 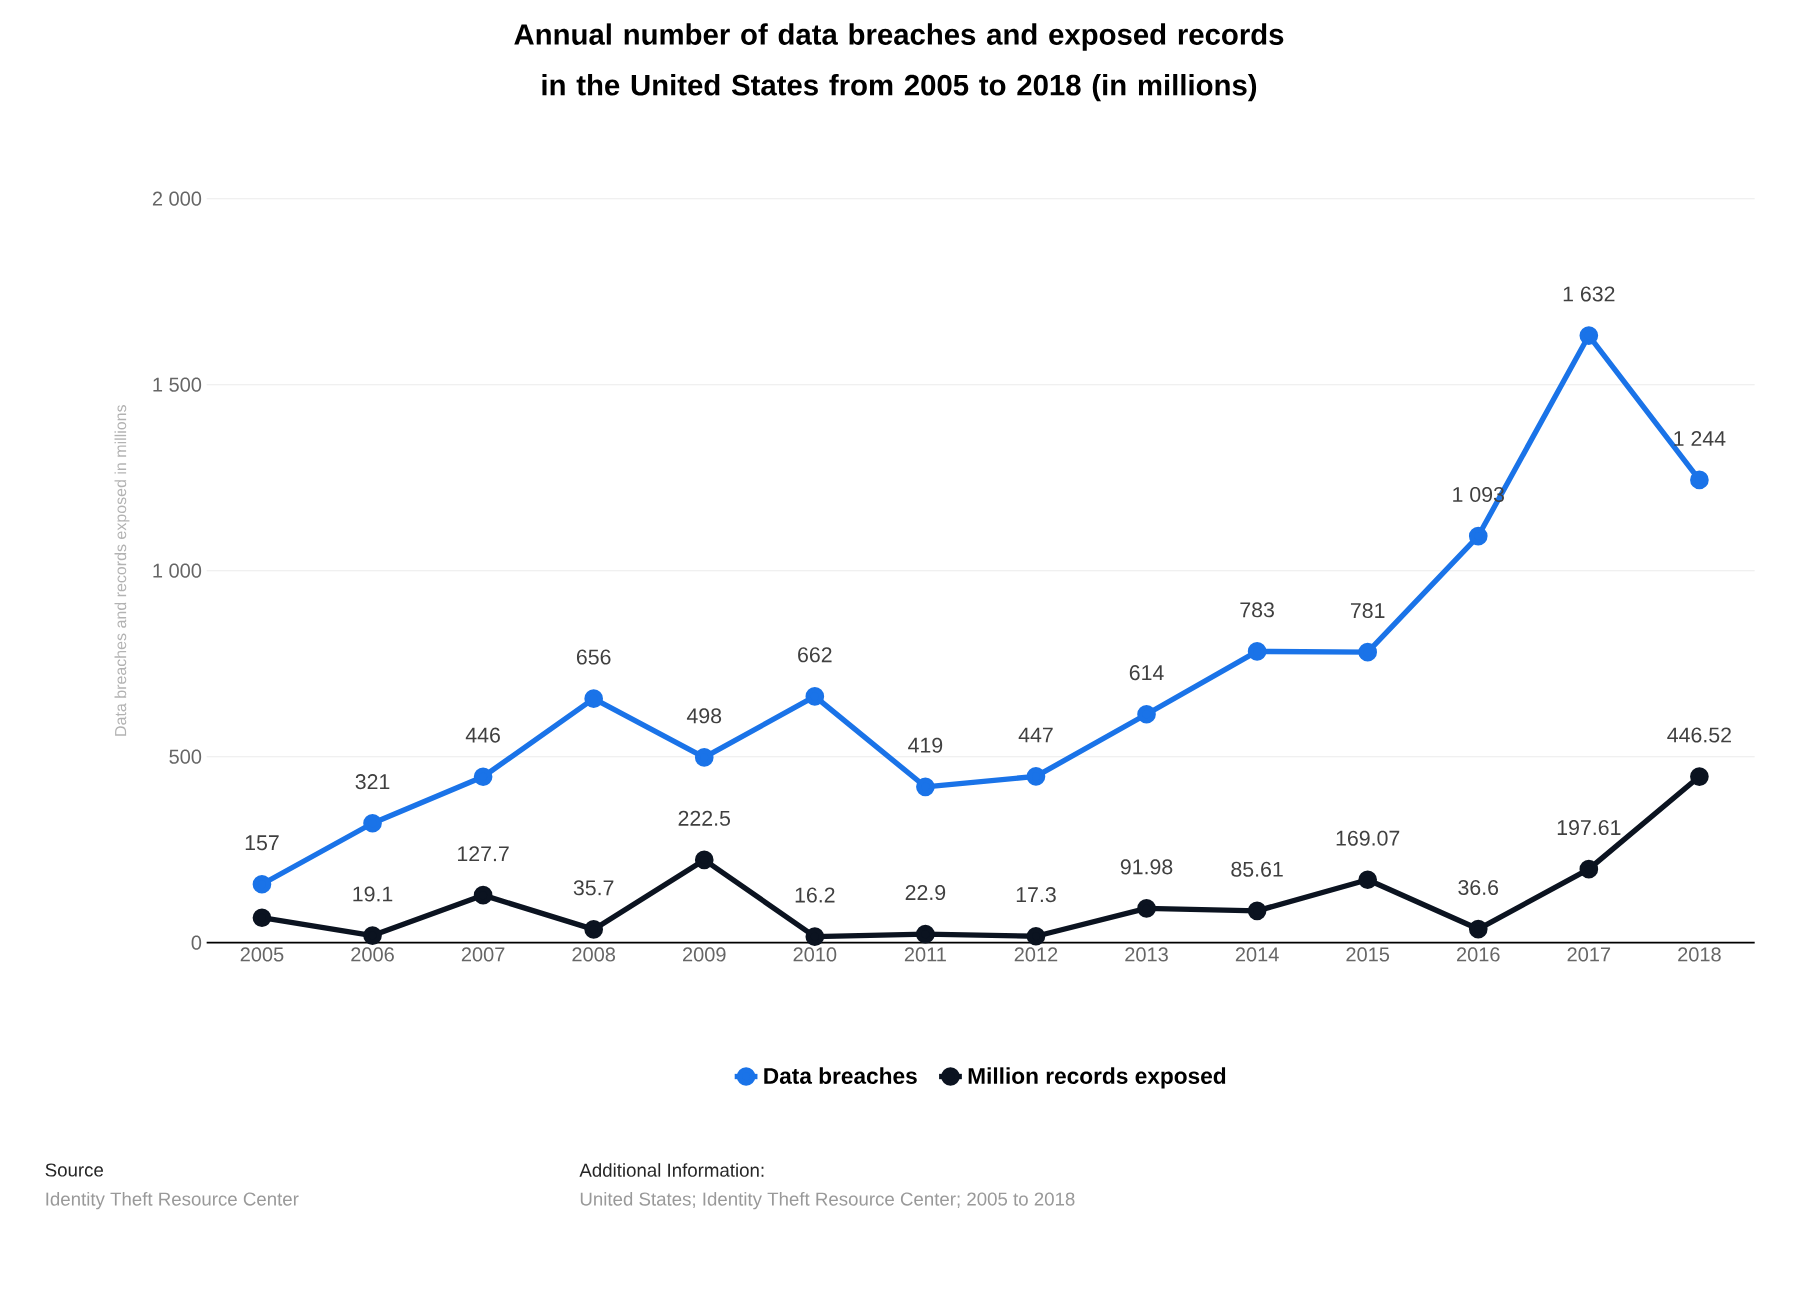 I want to click on x-tick-label: 2018, so click(x=1699, y=954).